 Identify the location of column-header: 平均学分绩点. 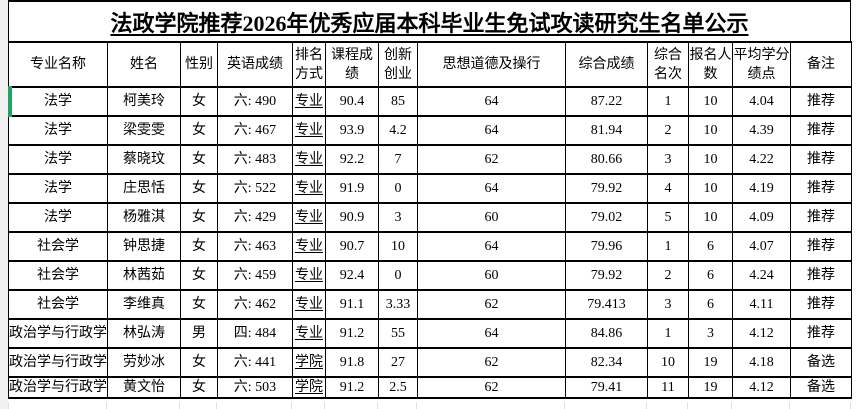
(761, 64).